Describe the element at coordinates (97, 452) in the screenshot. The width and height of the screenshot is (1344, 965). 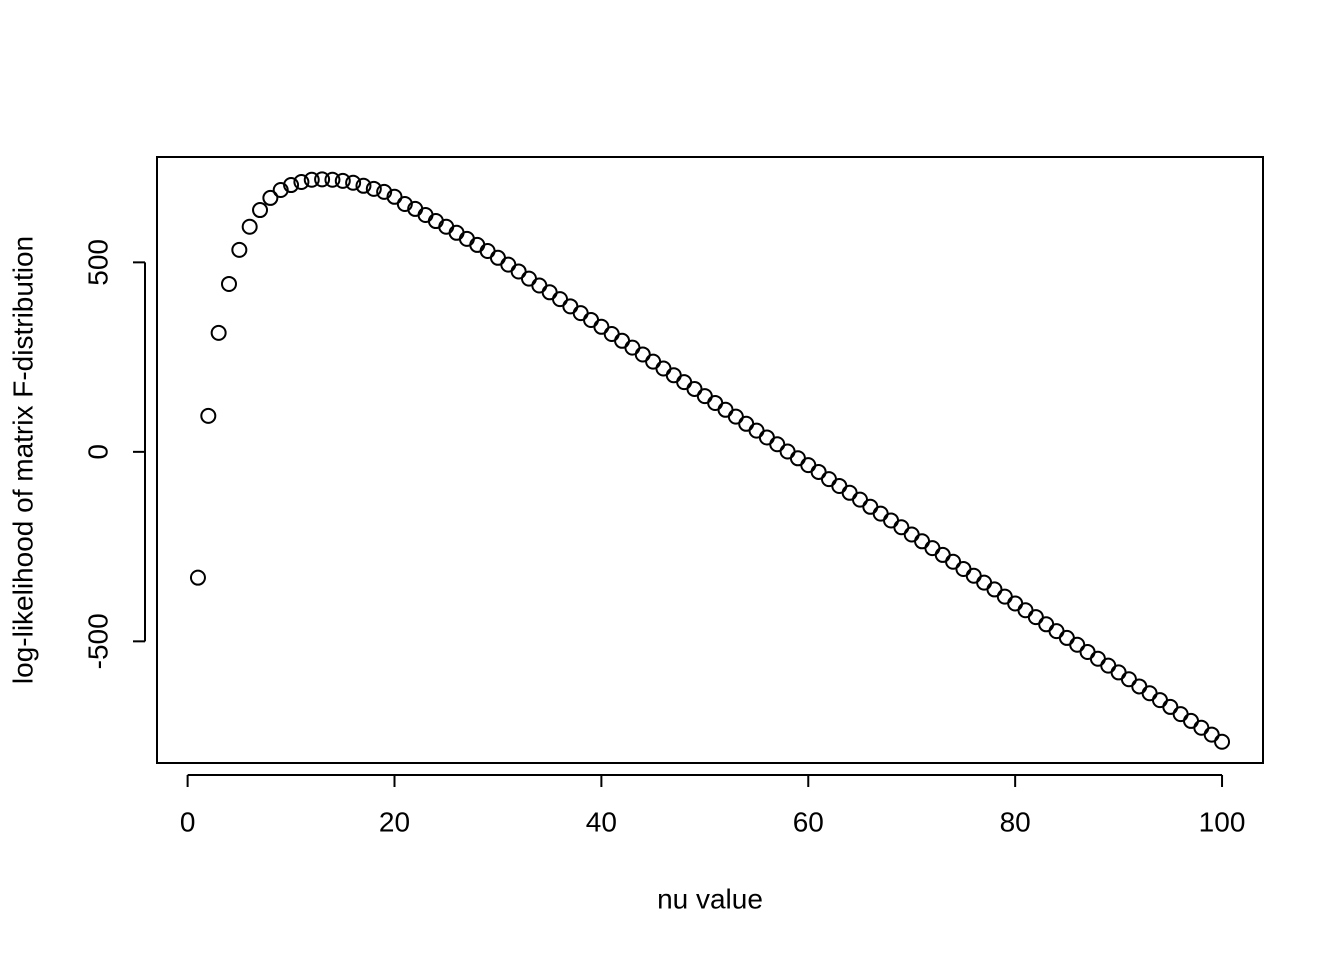
I see `y-tick-label: 0` at that location.